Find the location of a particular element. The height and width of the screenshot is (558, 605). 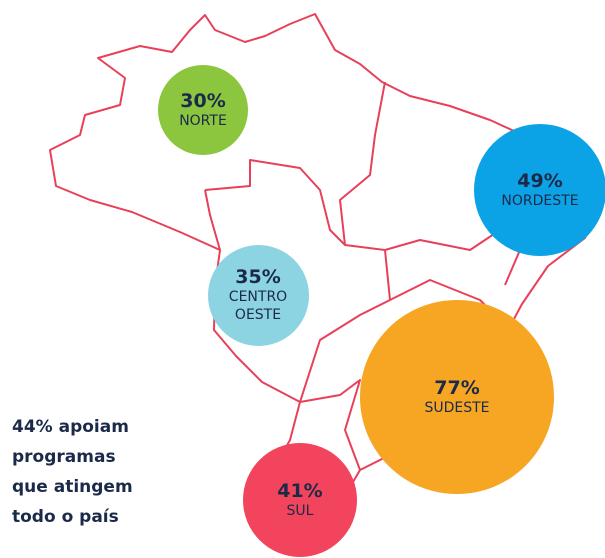

note-line: todo o país is located at coordinates (65, 517).